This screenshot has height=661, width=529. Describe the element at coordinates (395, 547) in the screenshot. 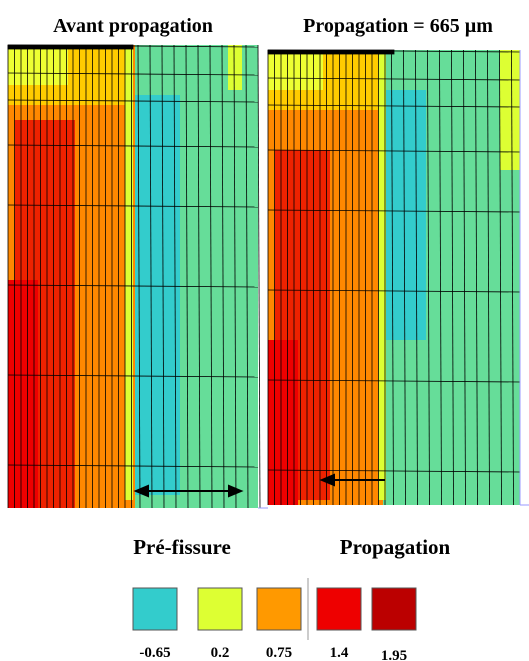

I see `caption: Propagation` at that location.